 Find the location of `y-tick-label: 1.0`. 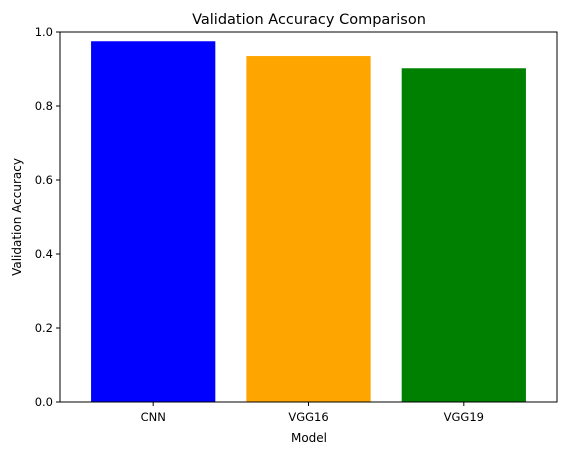

y-tick-label: 1.0 is located at coordinates (44, 32).